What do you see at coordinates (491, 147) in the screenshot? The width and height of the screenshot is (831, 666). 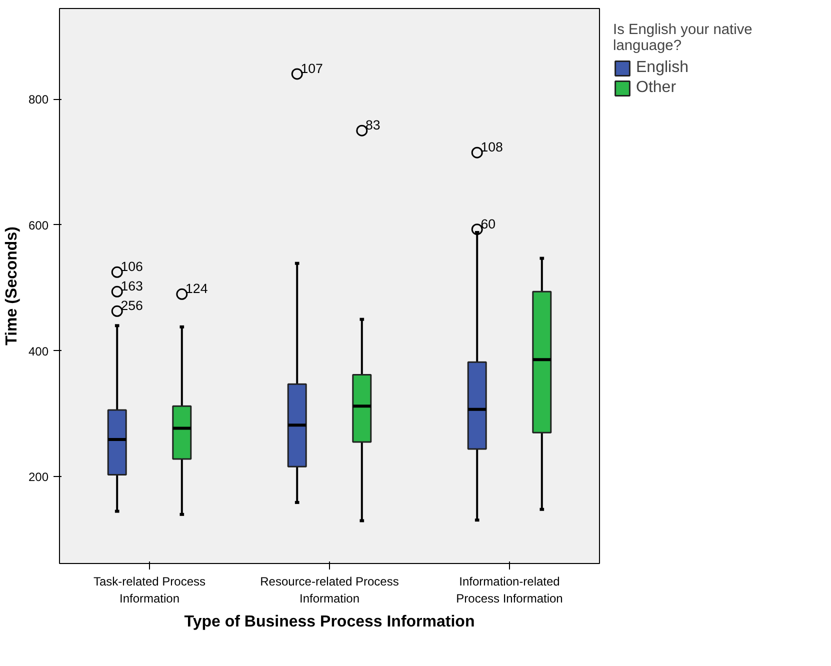 I see `annotation: 108` at bounding box center [491, 147].